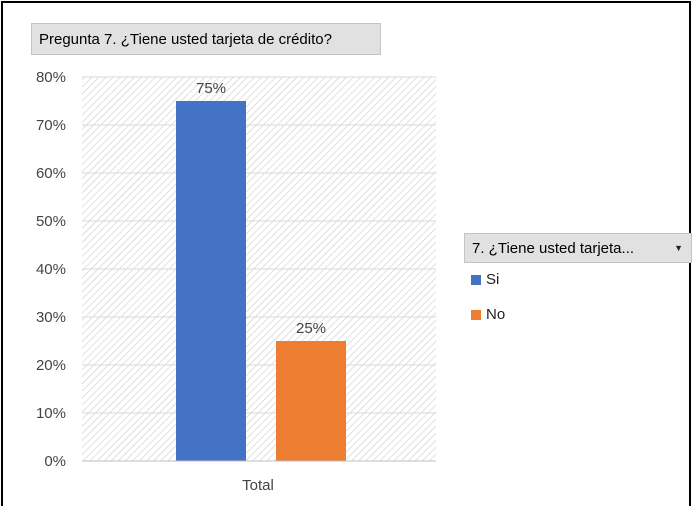  What do you see at coordinates (476, 279) in the screenshot?
I see `legend-swatch-si` at bounding box center [476, 279].